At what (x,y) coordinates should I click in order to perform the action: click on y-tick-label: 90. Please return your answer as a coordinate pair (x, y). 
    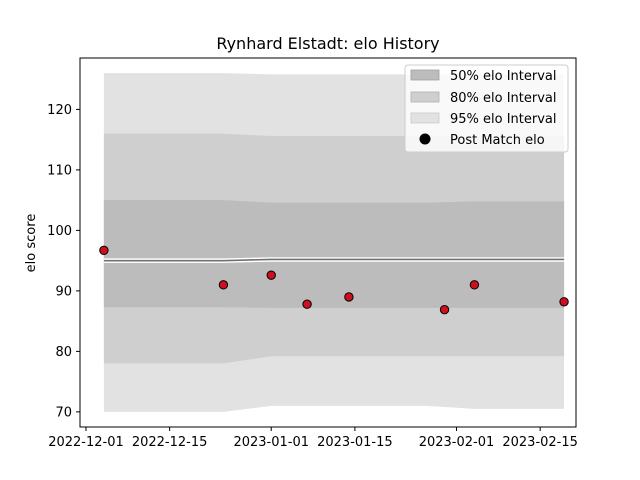
    Looking at the image, I should click on (63, 291).